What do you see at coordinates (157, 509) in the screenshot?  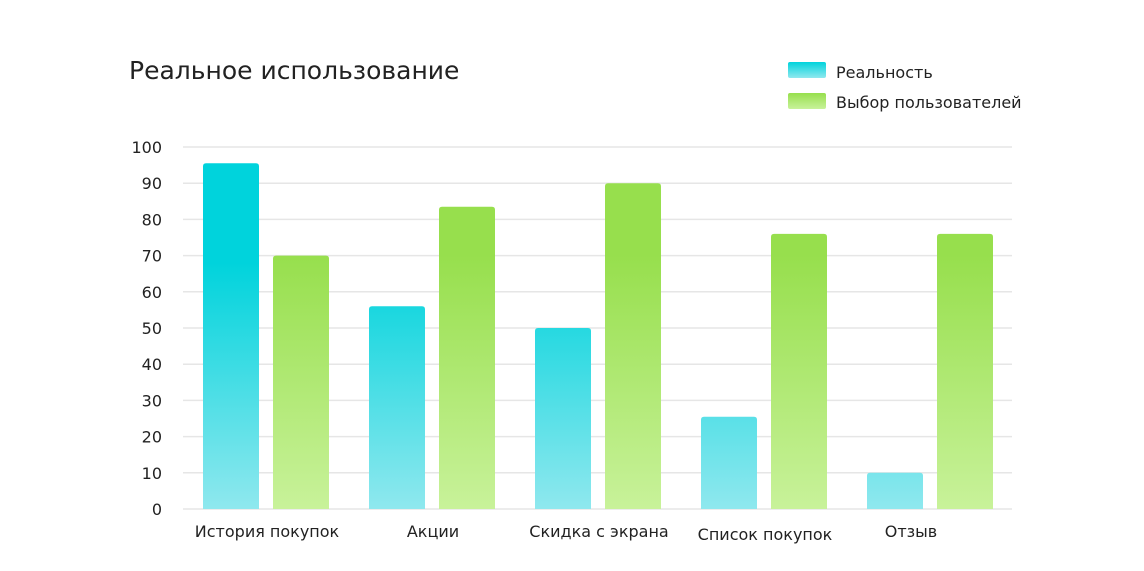 I see `y-tick-label-0: 0` at bounding box center [157, 509].